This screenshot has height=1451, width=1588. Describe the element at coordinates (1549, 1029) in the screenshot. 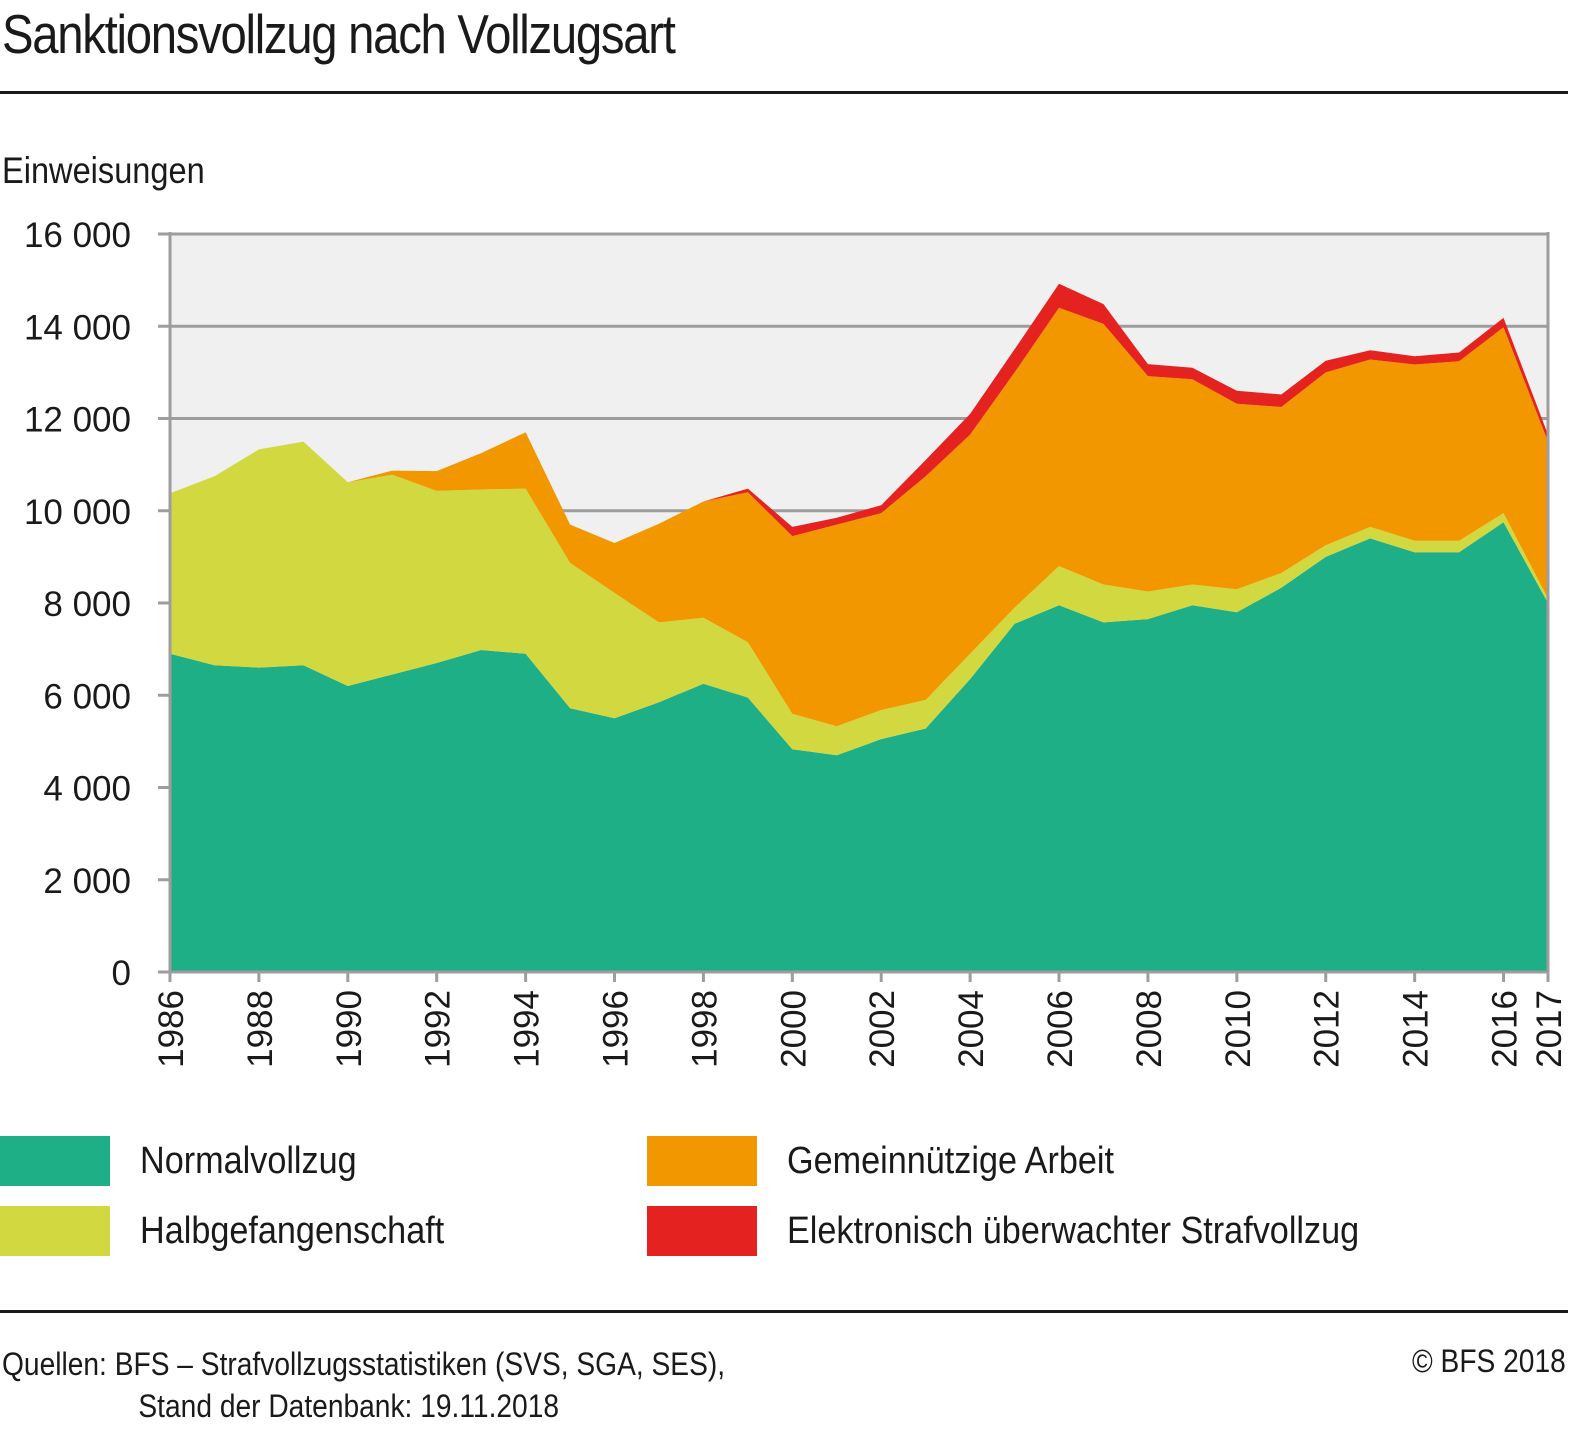

I see `x-tick-label: 2017` at that location.